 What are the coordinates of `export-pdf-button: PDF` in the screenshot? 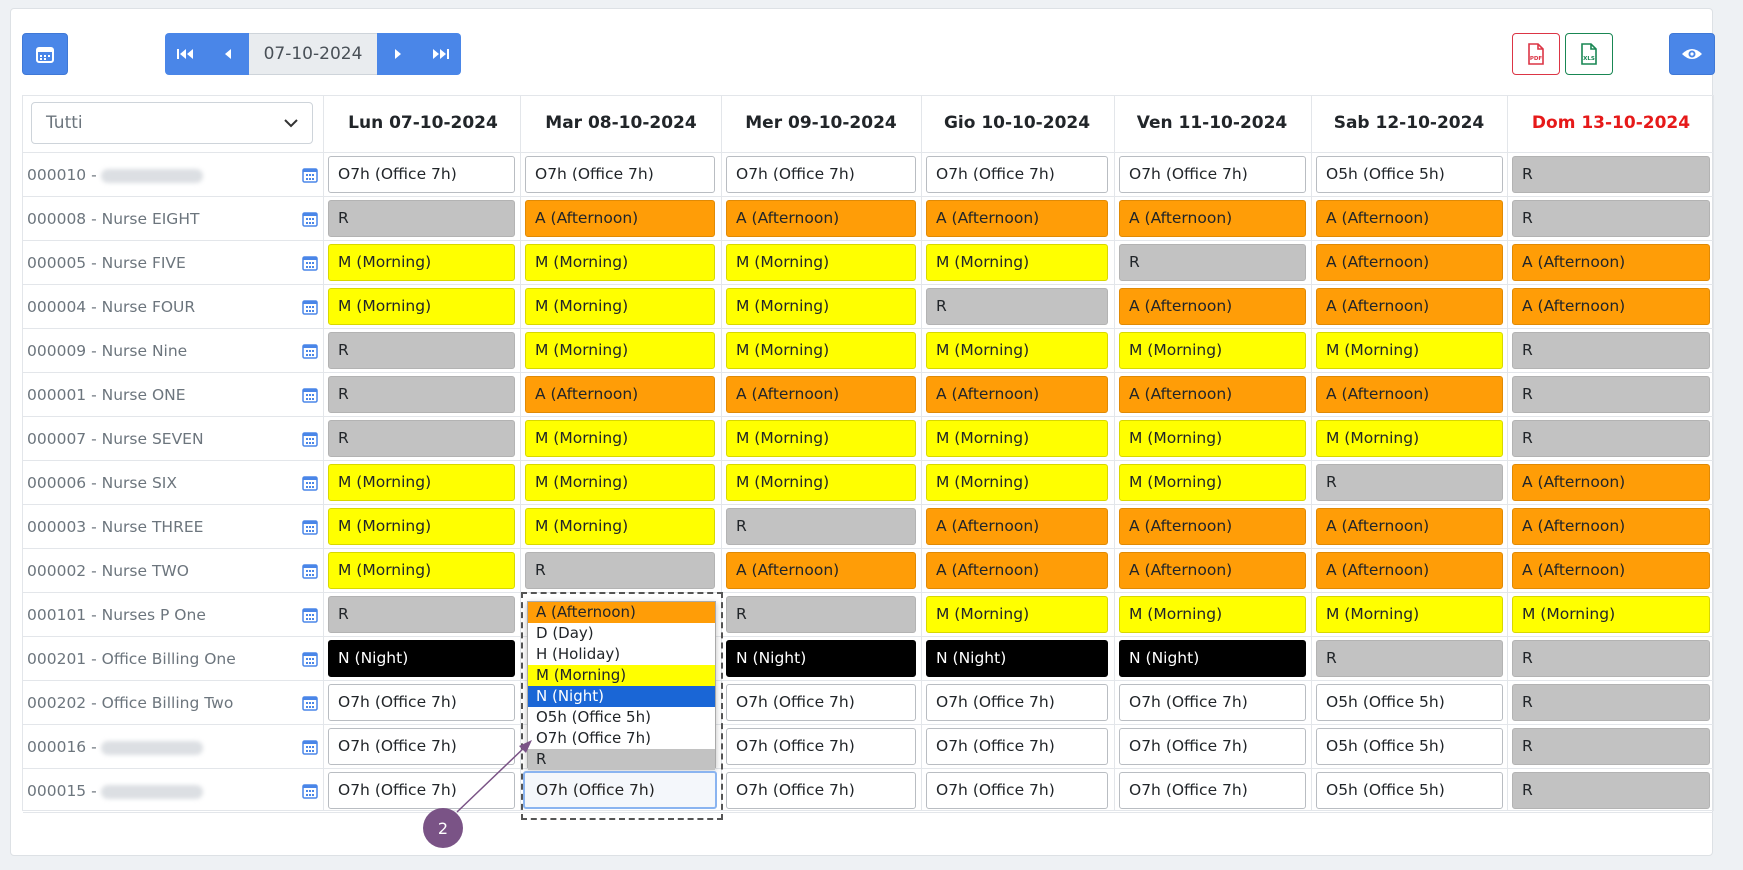 It's located at (1536, 54).